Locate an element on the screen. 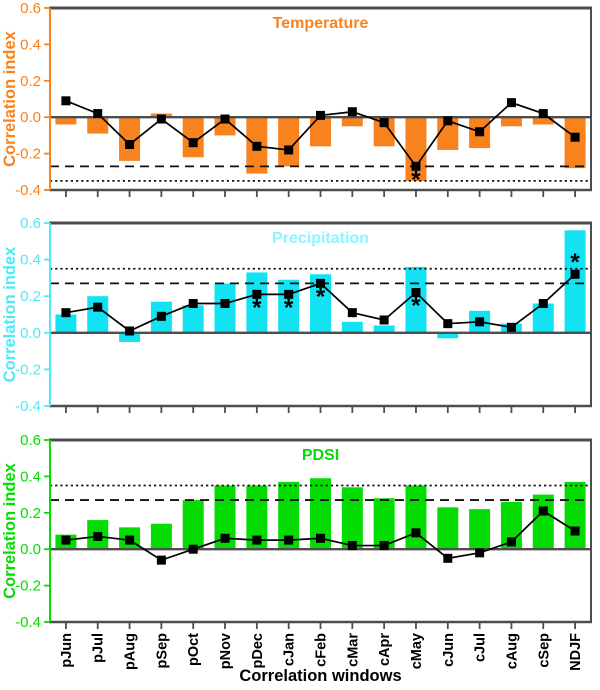 The image size is (600, 690). panel-title: PDSI is located at coordinates (320, 455).